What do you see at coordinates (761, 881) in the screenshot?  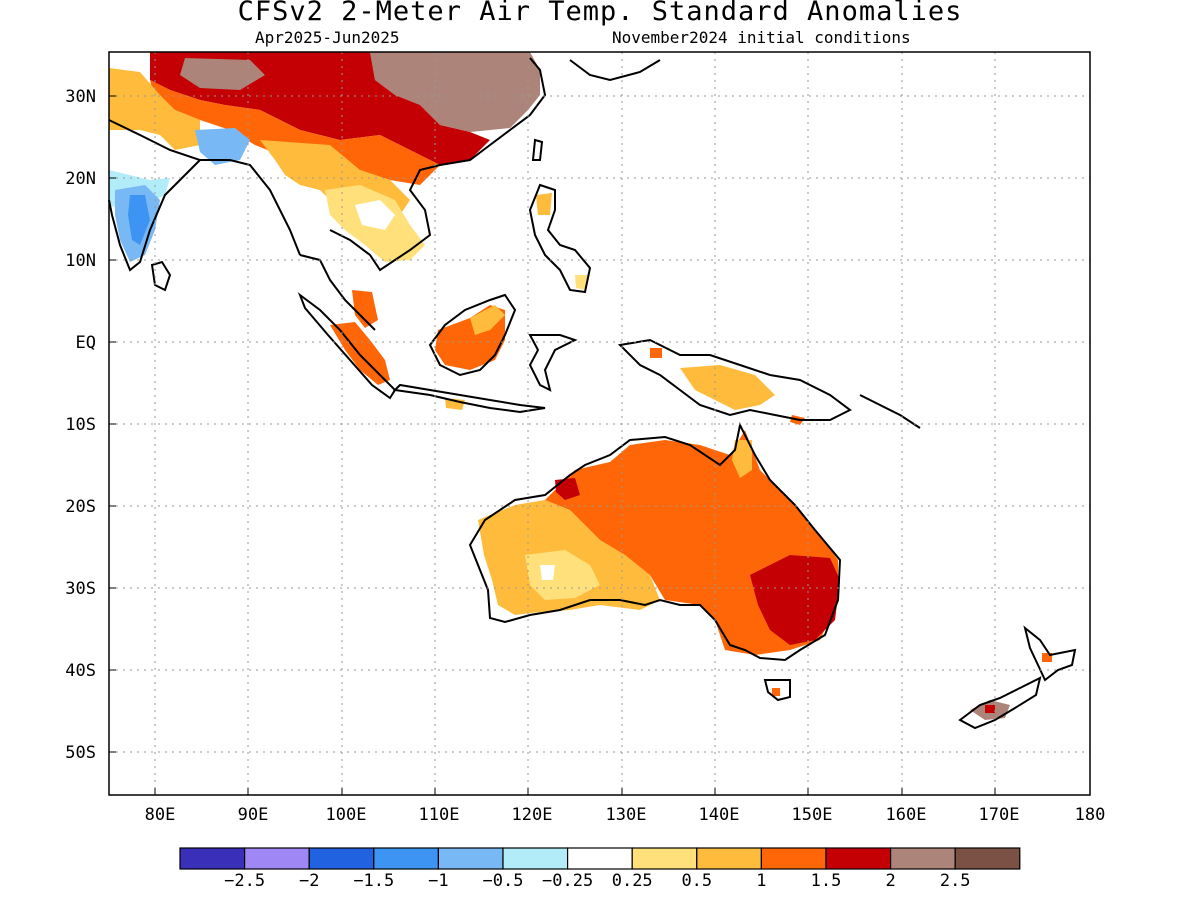 I see `colorbar-label: 1` at bounding box center [761, 881].